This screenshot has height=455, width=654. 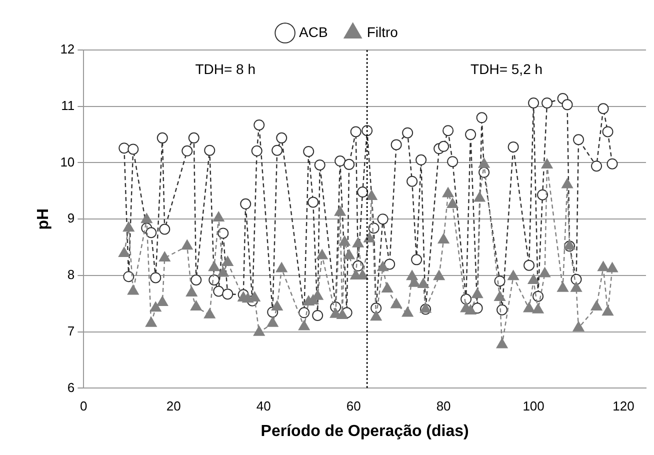 What do you see at coordinates (68, 105) in the screenshot?
I see `y-tick-label: 11` at bounding box center [68, 105].